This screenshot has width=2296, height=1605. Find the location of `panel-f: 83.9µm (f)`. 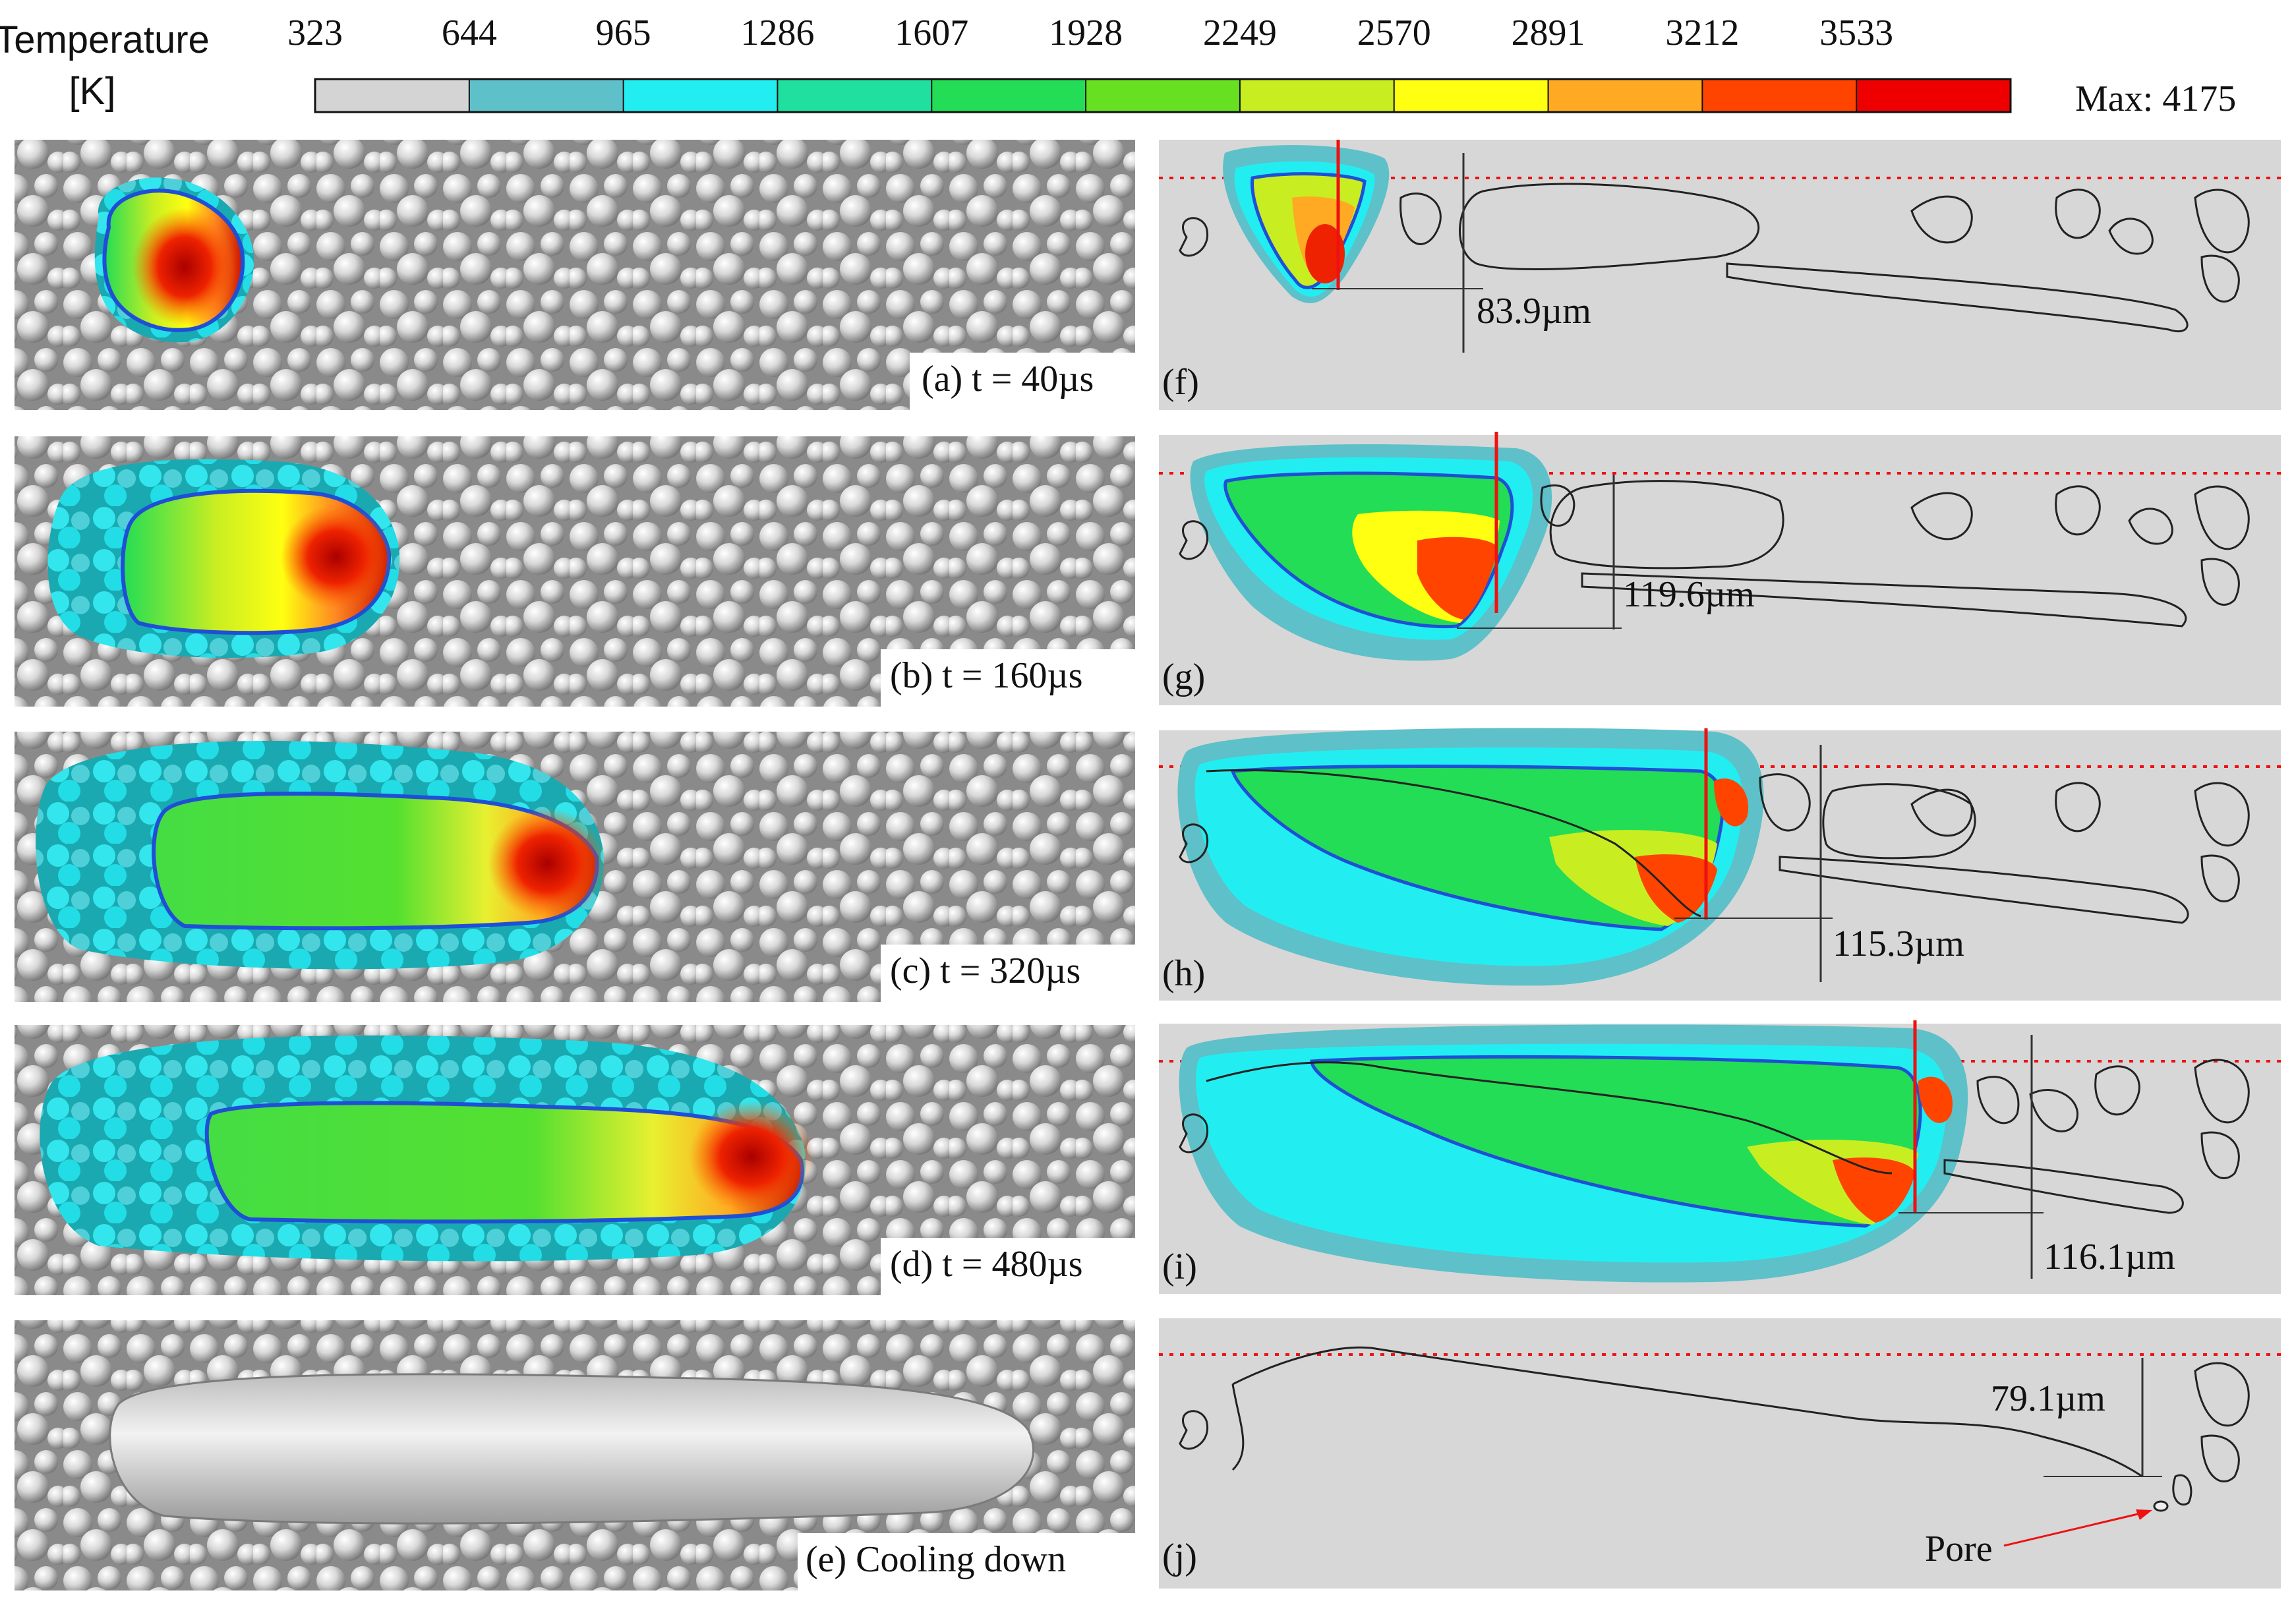

panel-f: 83.9µm (f) is located at coordinates (1720, 275).